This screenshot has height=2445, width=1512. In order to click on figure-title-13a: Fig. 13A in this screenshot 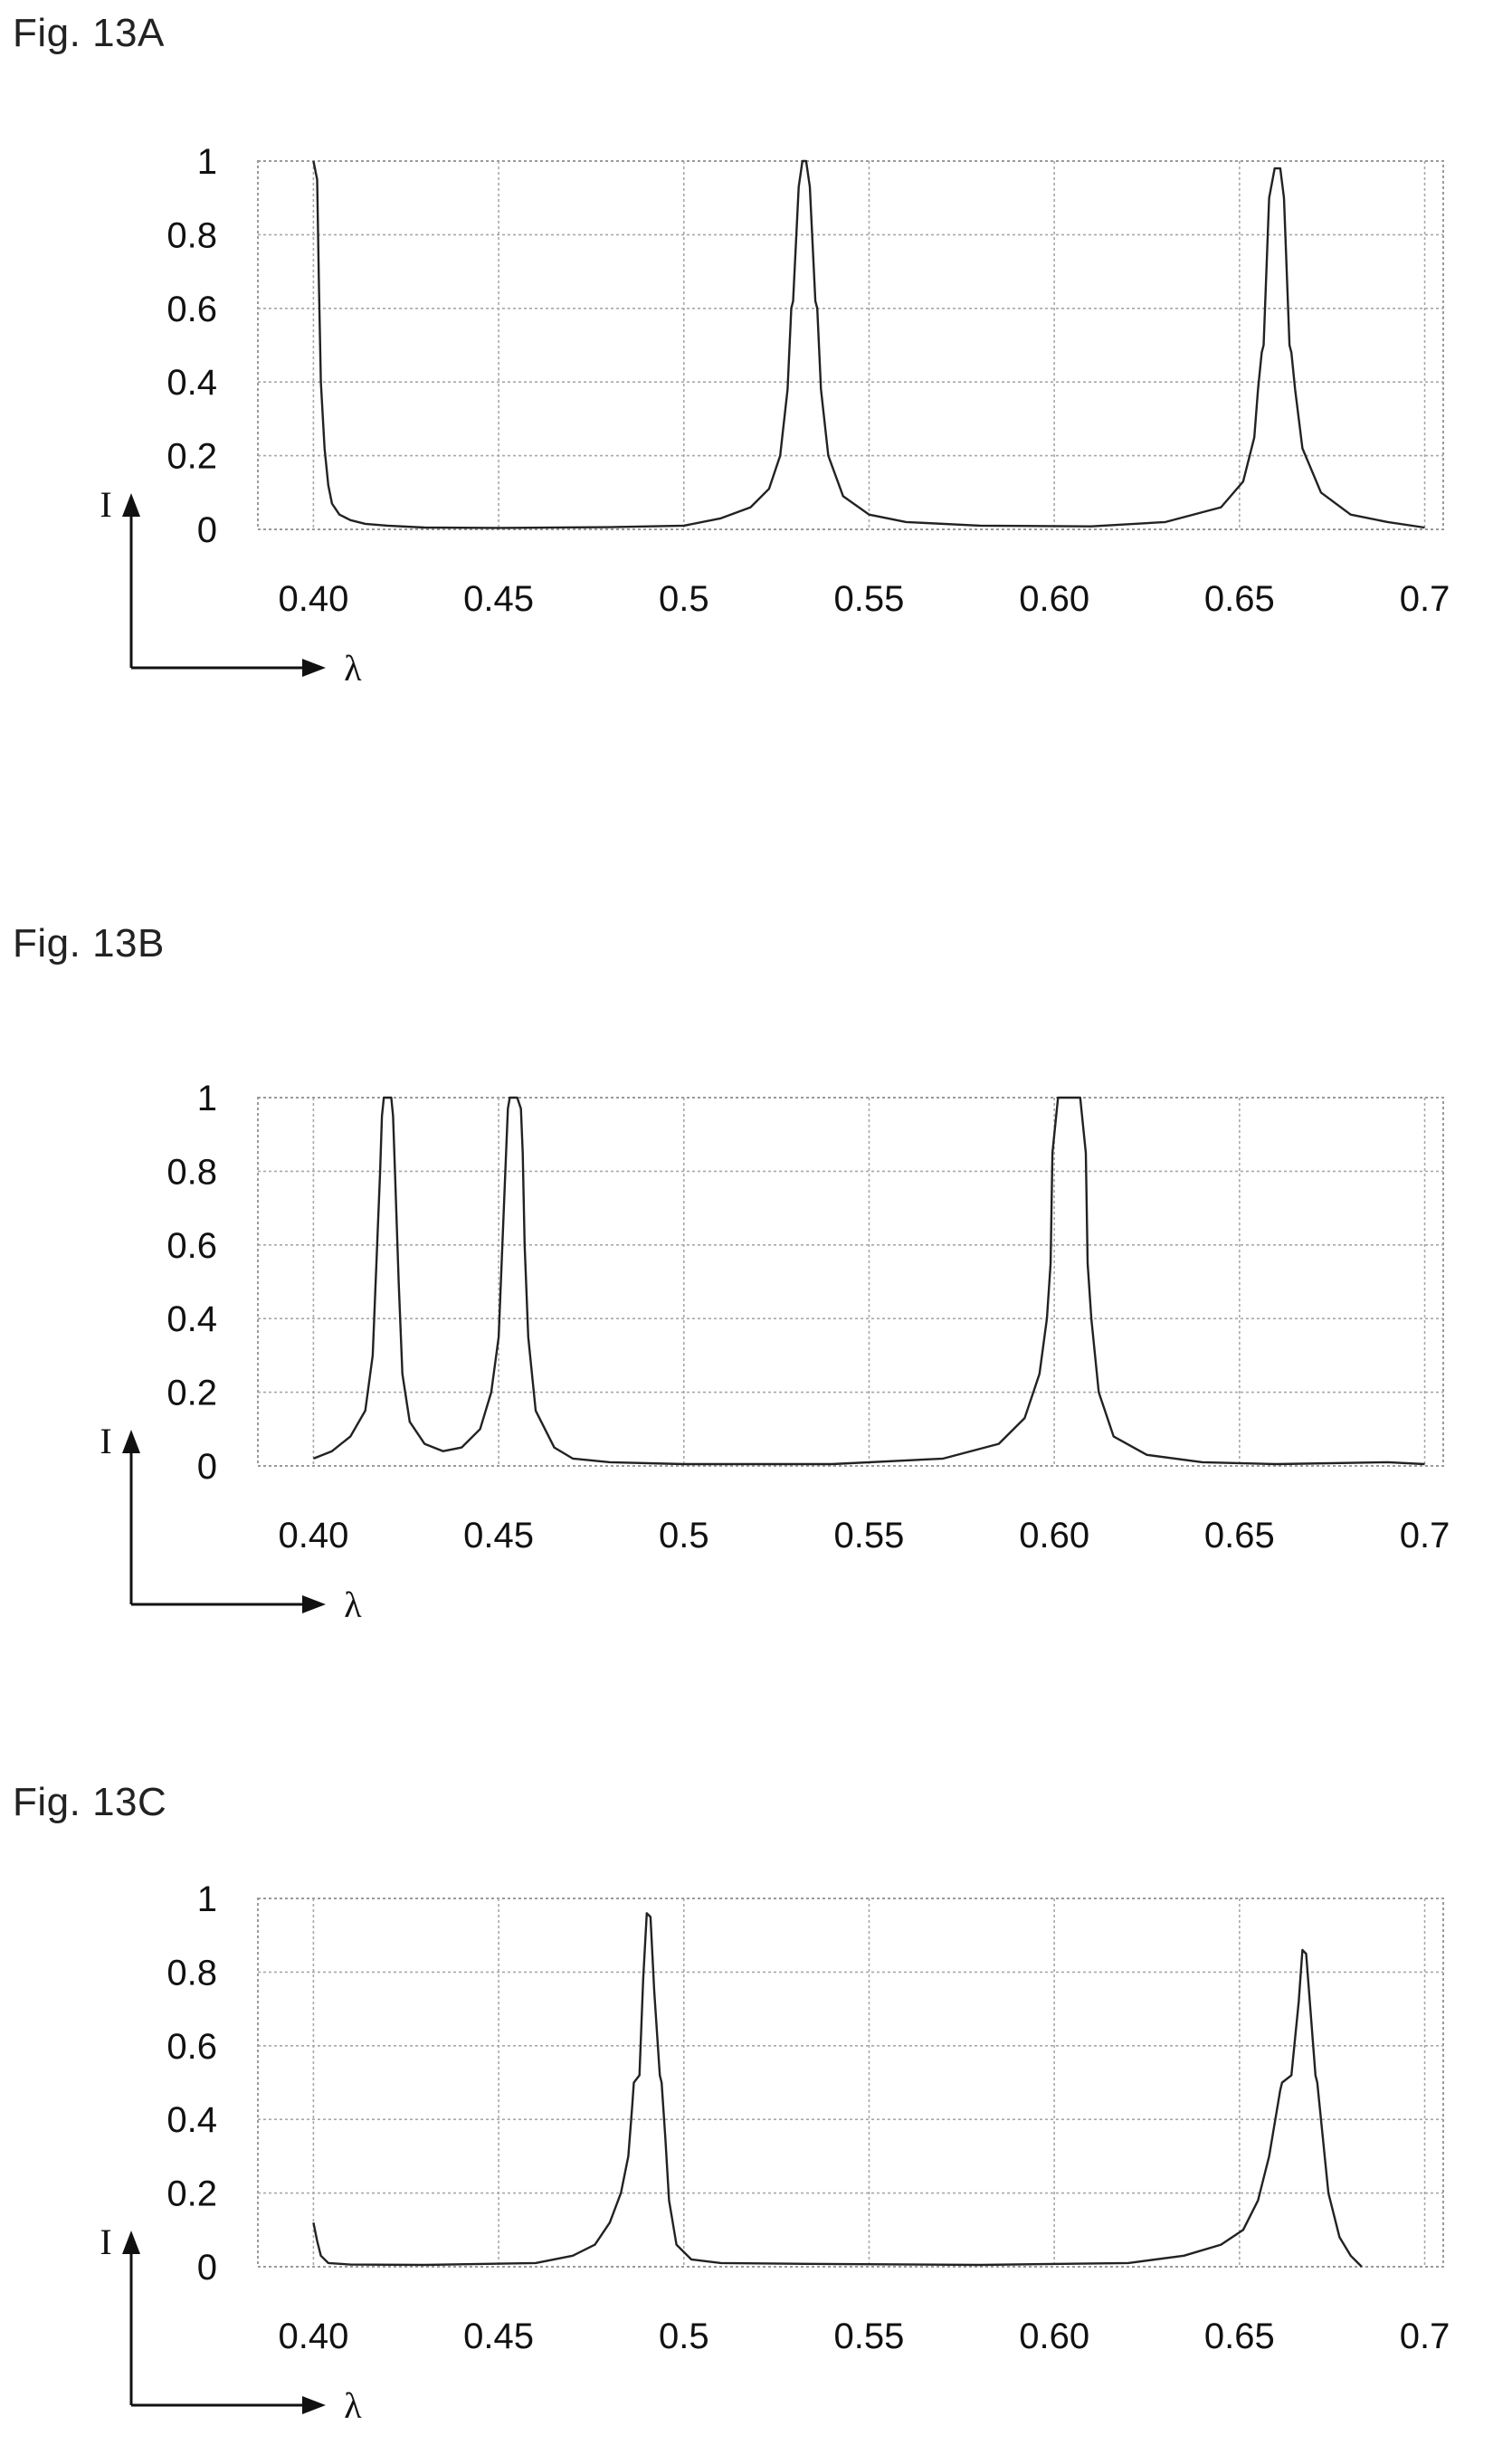, I will do `click(89, 33)`.